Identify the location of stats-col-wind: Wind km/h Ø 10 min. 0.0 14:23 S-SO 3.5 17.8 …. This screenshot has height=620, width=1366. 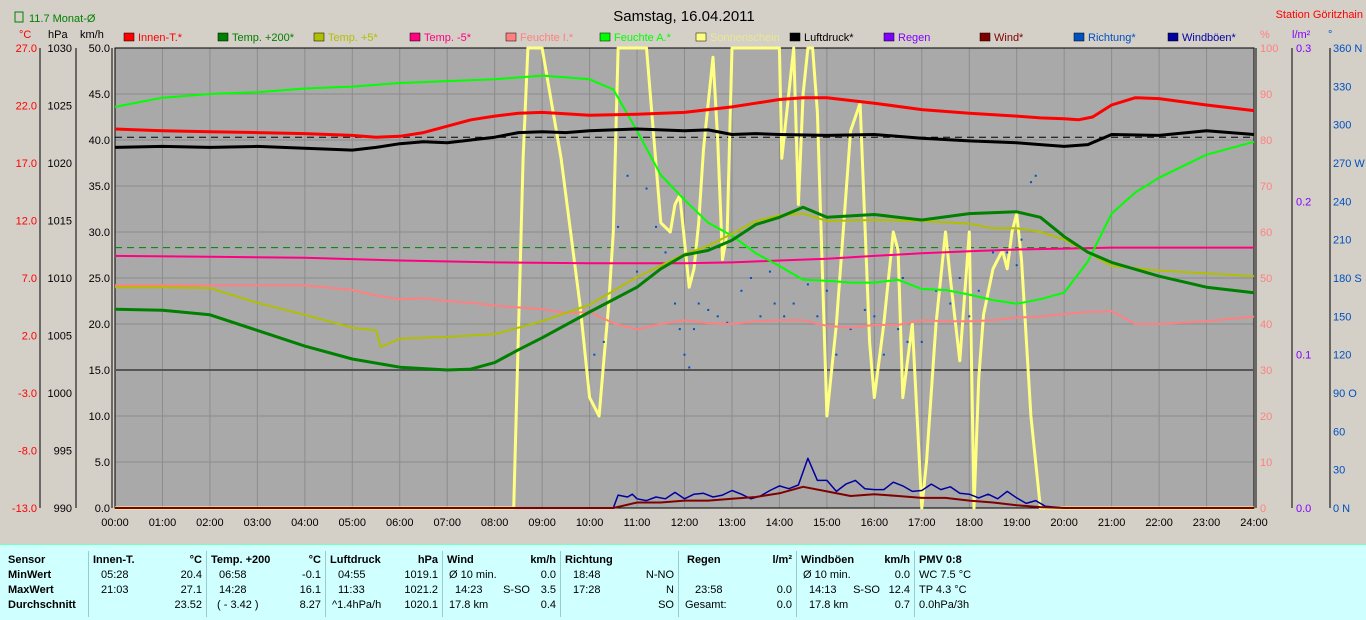
(501, 584).